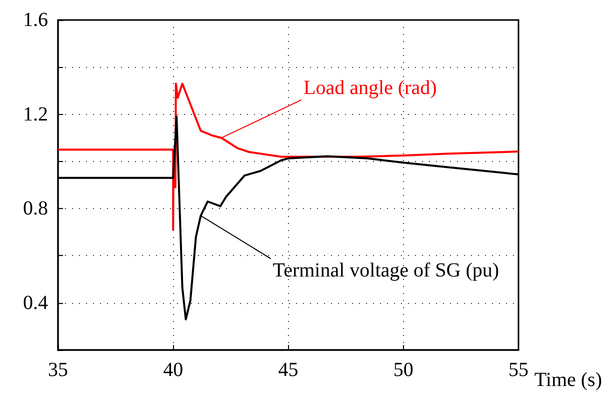 The width and height of the screenshot is (613, 412). Describe the element at coordinates (35, 303) in the screenshot. I see `y-tick-label: 0.4` at that location.